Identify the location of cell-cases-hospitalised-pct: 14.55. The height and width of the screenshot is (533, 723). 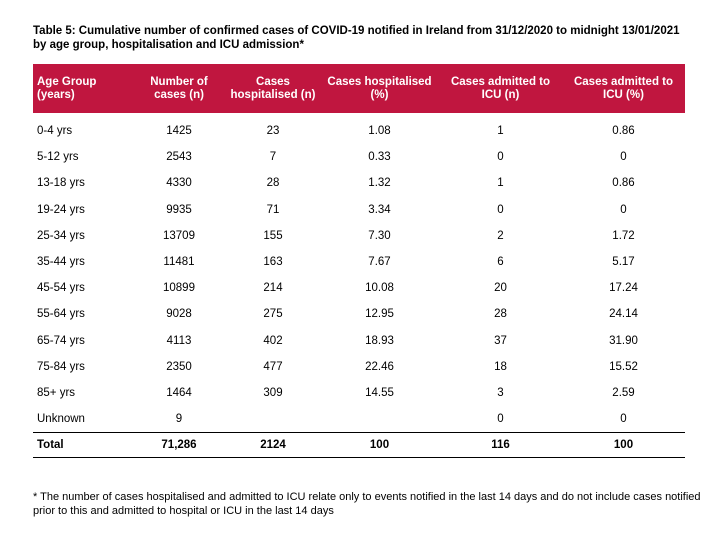
(379, 392).